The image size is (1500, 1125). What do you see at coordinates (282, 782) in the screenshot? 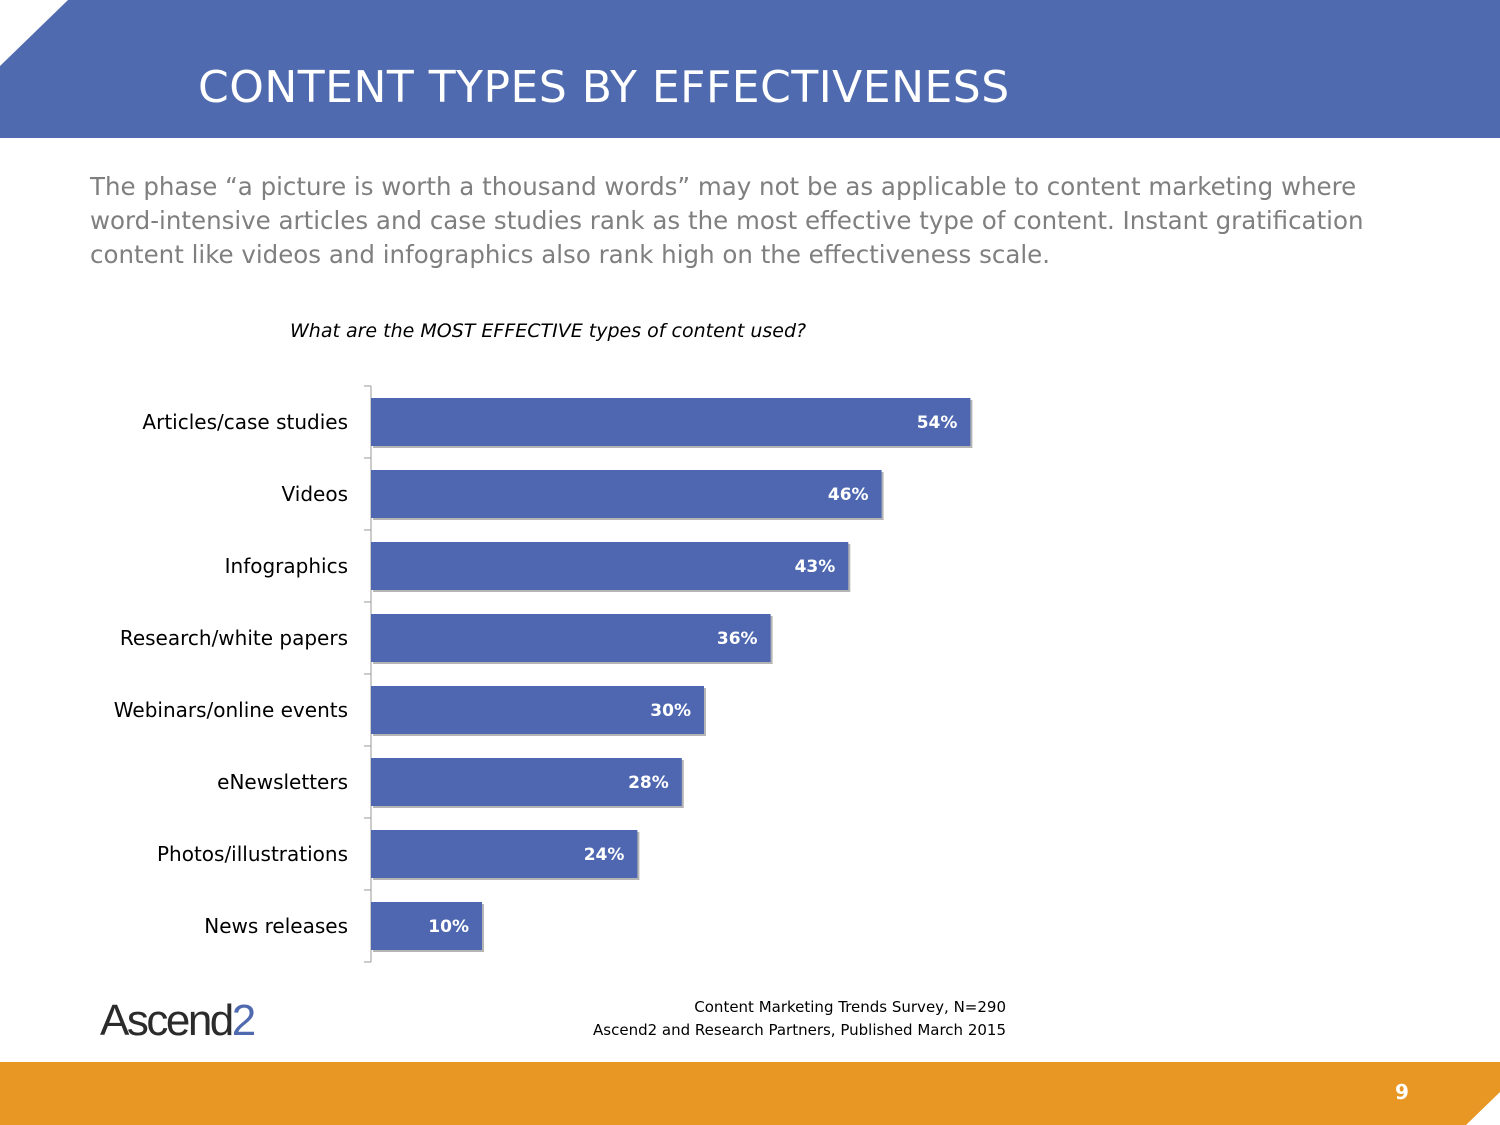
I see `category-label: eNewsletters` at bounding box center [282, 782].